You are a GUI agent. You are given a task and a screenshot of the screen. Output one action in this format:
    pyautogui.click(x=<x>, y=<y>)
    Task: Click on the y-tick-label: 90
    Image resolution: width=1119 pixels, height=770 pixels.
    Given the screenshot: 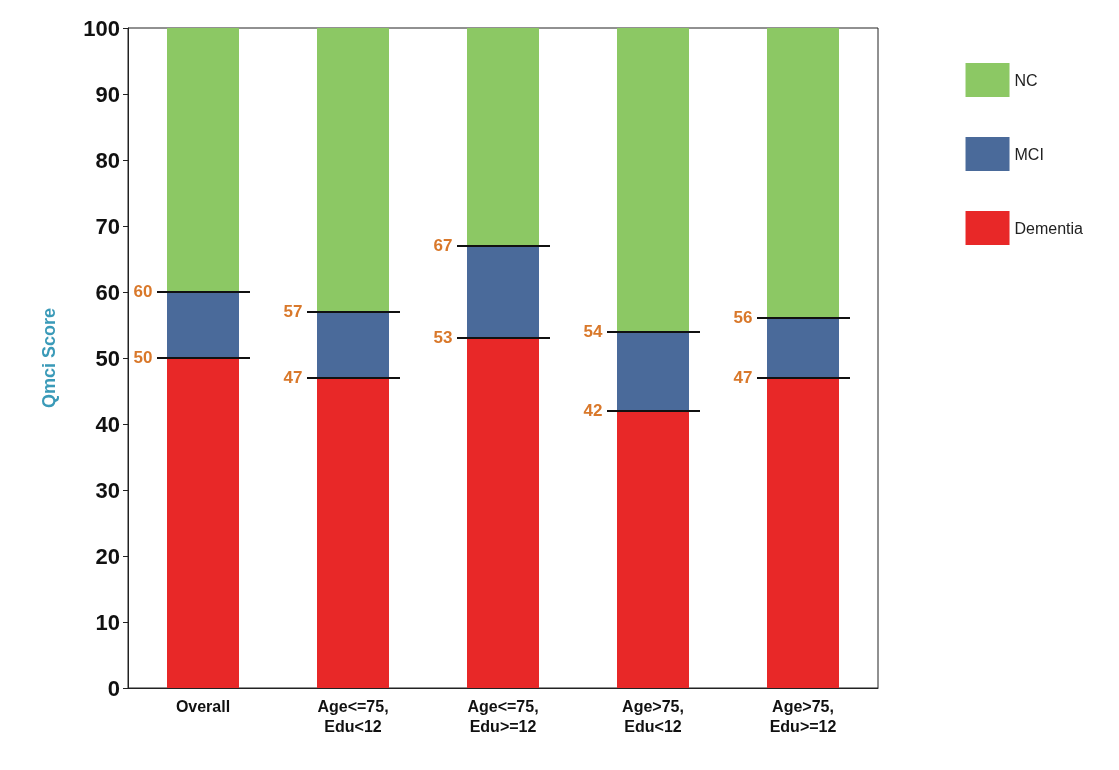 What is the action you would take?
    pyautogui.click(x=107, y=94)
    